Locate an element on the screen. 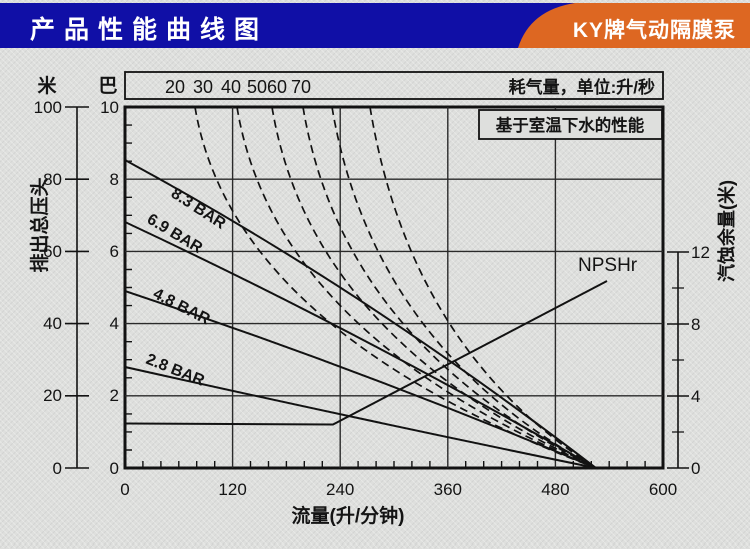 The height and width of the screenshot is (549, 750). x-axis-title: 流量(升/分钟) is located at coordinates (348, 515).